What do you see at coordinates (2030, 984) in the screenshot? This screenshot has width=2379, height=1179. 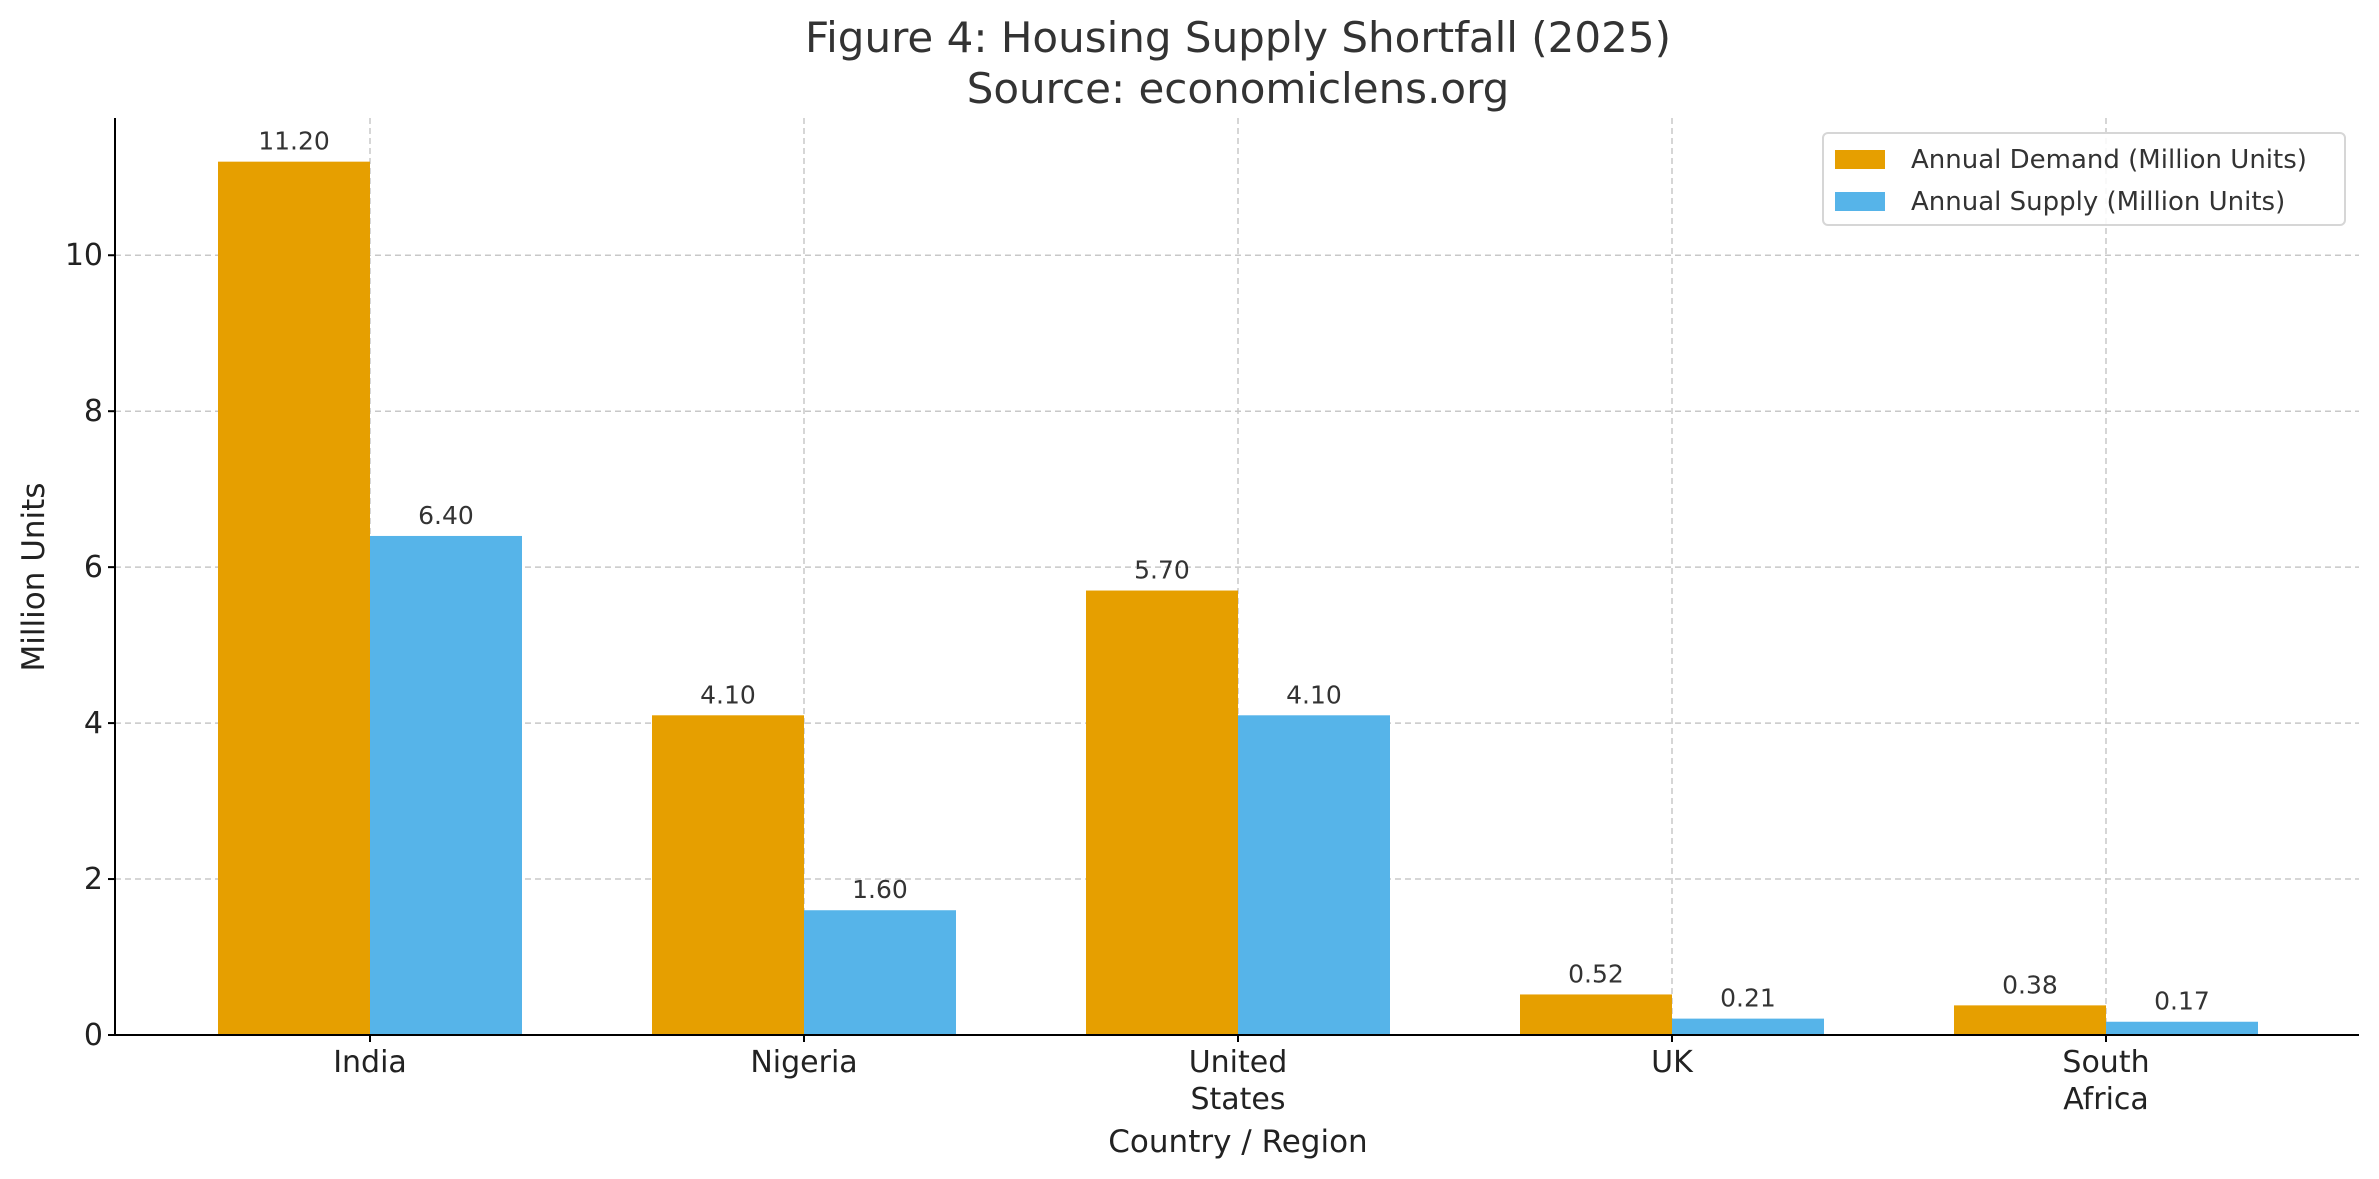 I see `data-label: 0.38` at bounding box center [2030, 984].